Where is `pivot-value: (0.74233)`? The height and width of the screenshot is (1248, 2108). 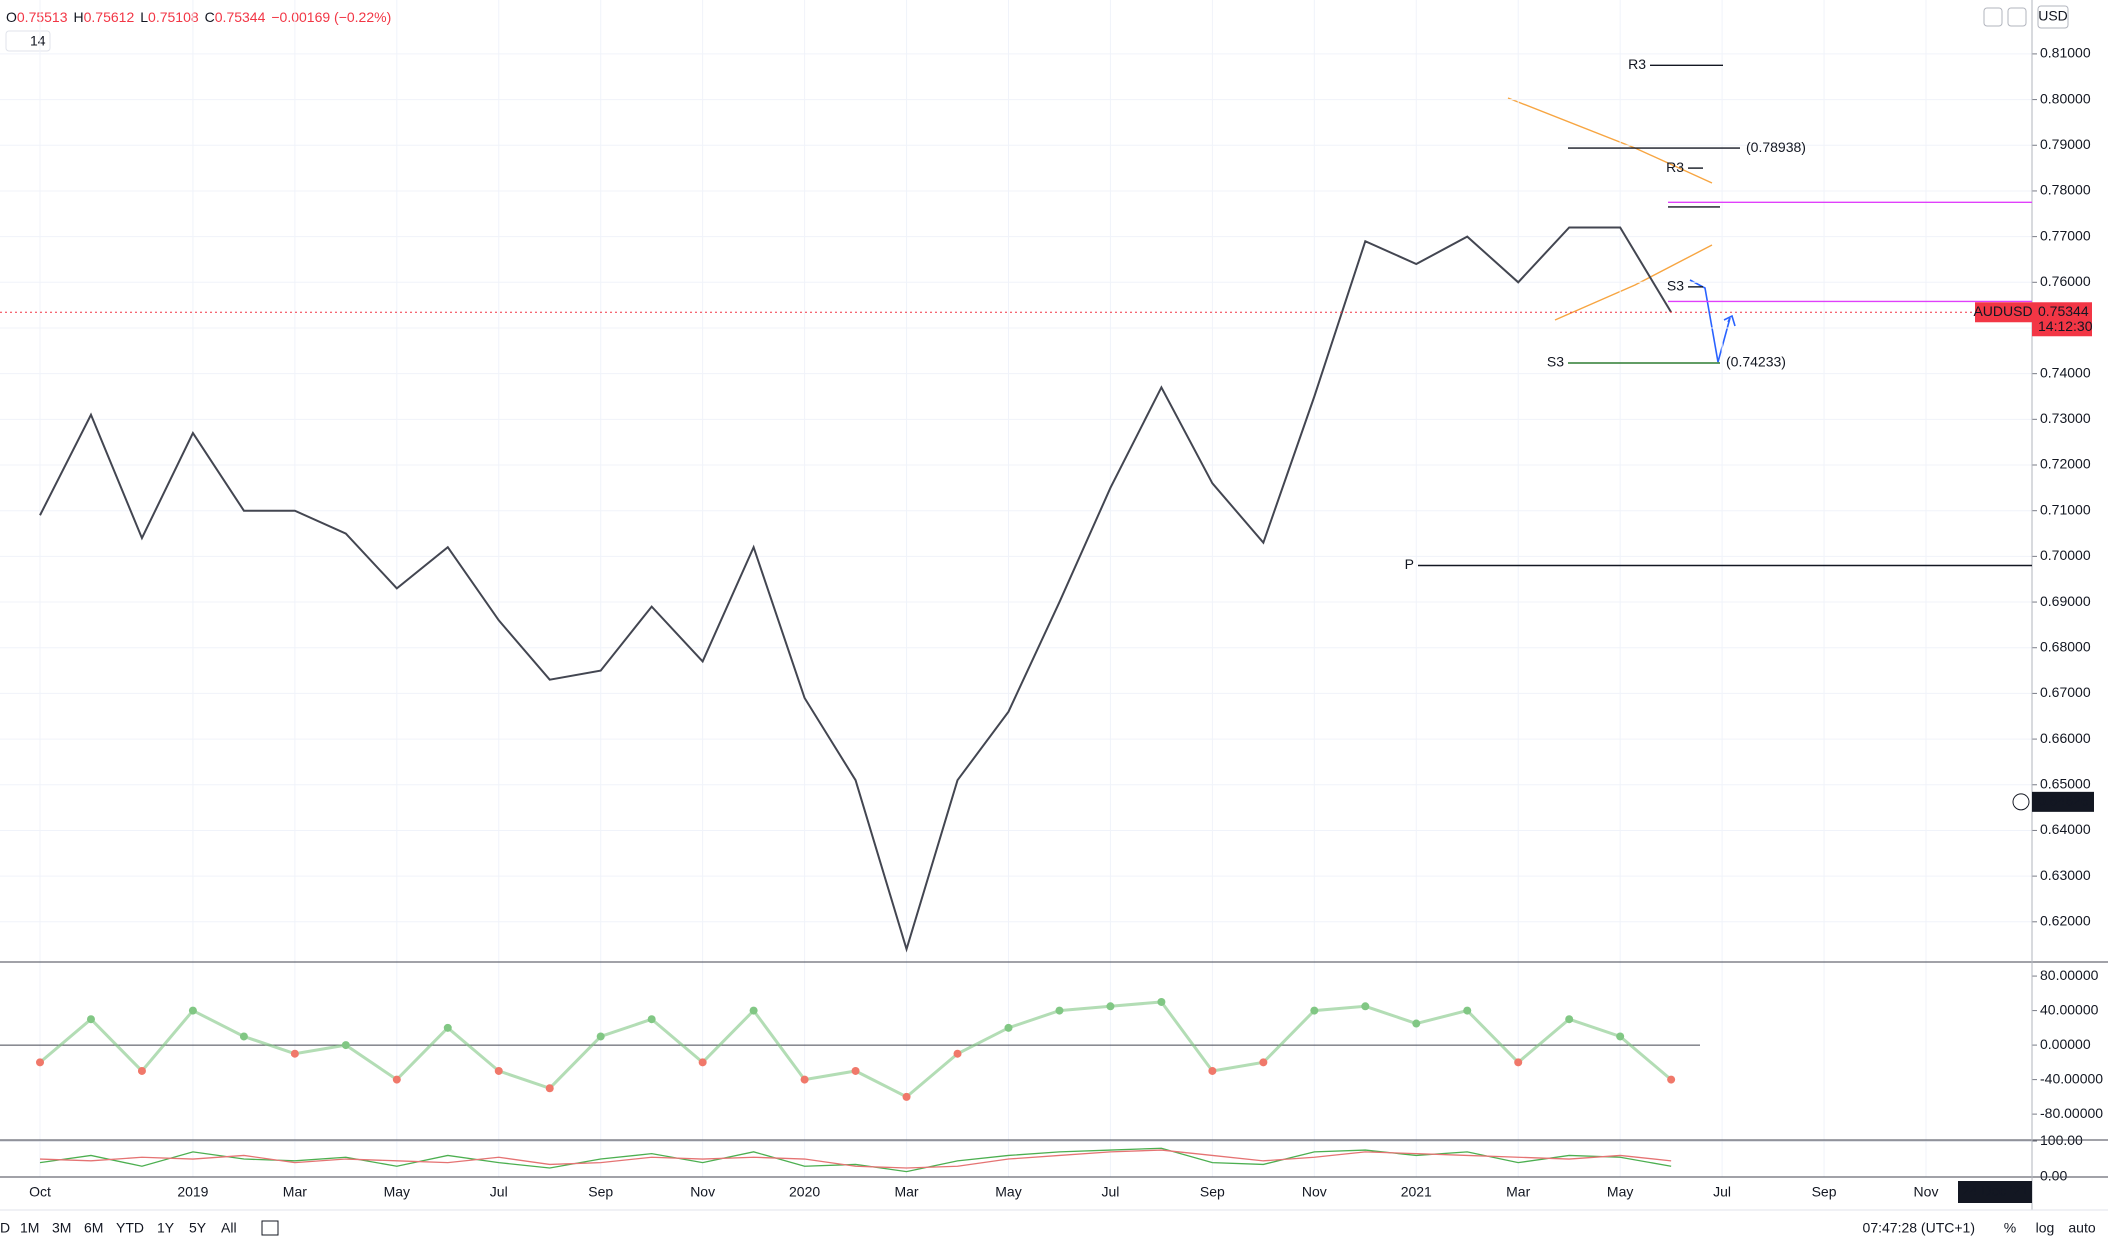
pivot-value: (0.74233) is located at coordinates (1756, 362).